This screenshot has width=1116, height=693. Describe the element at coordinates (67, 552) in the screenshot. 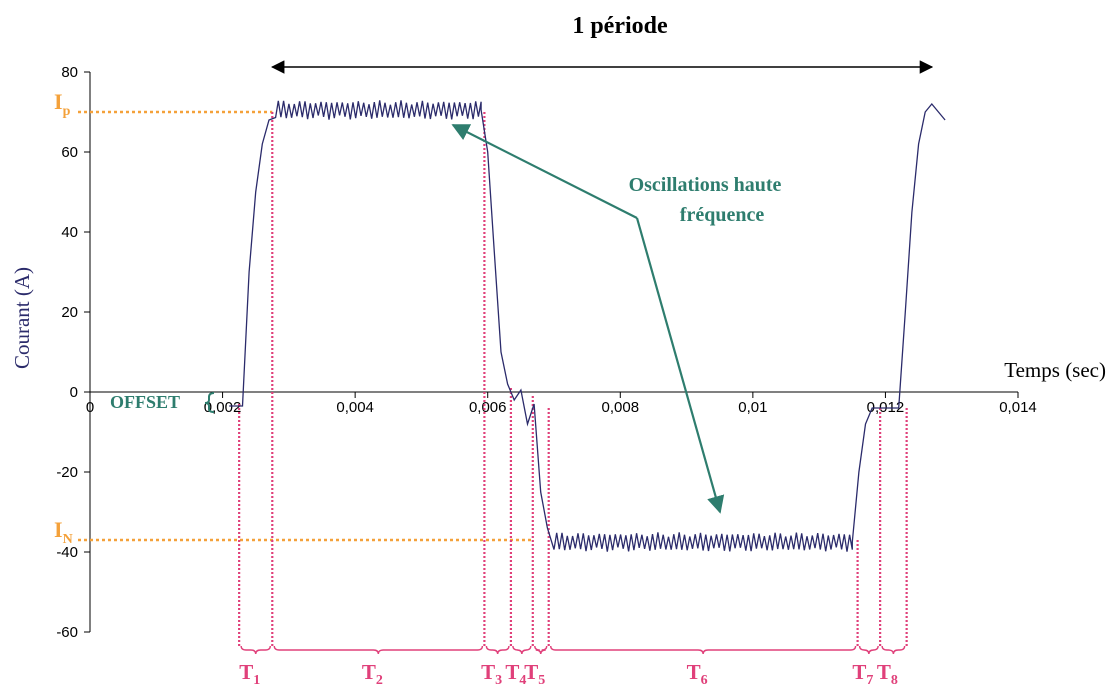

I see `y-tick-label: -40` at that location.